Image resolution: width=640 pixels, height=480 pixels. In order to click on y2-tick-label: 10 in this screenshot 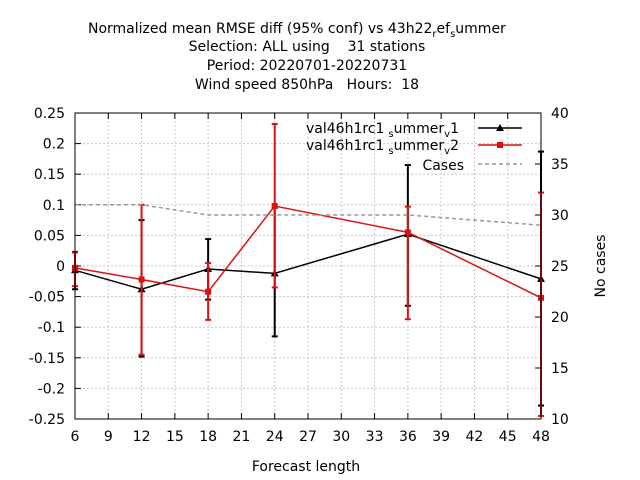, I will do `click(560, 420)`.